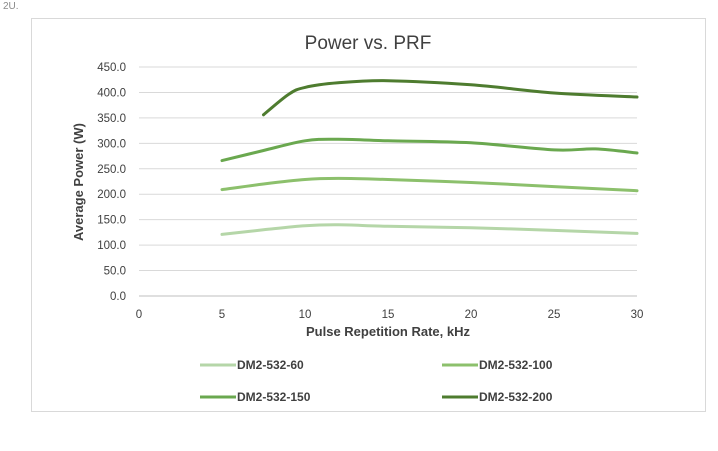 This screenshot has height=451, width=718. What do you see at coordinates (111, 170) in the screenshot?
I see `y-tick-label: 250.0` at bounding box center [111, 170].